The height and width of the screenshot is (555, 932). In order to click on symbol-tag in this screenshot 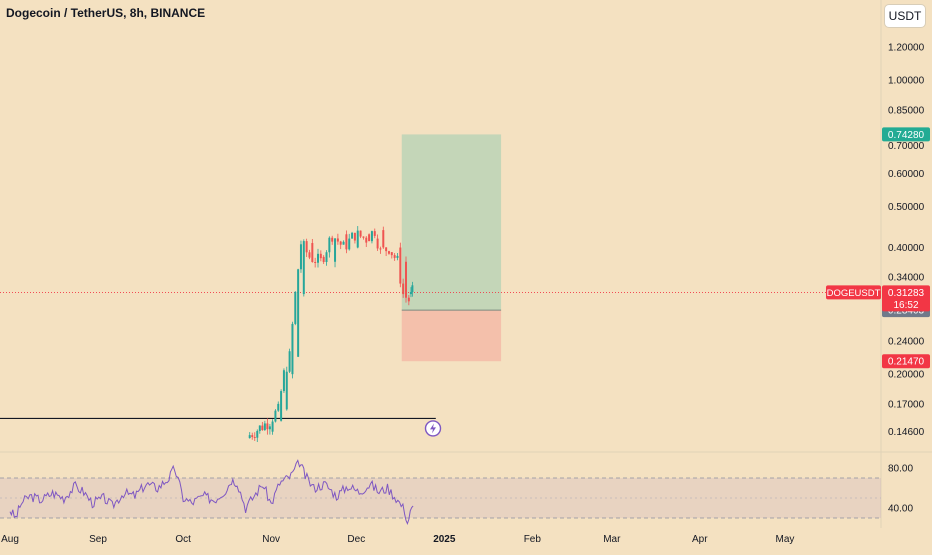, I will do `click(853, 292)`.